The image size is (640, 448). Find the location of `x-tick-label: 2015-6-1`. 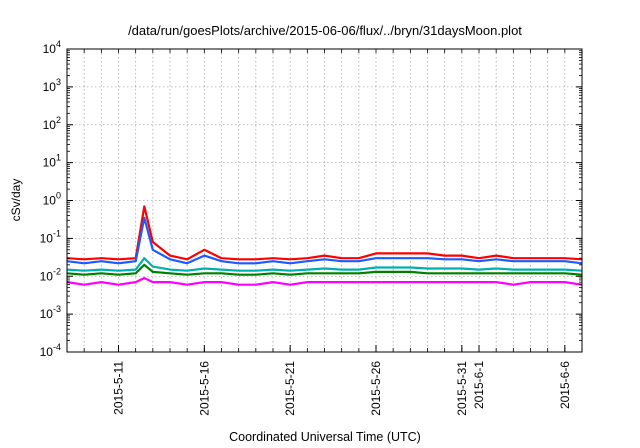

x-tick-label: 2015-6-1 is located at coordinates (479, 385).